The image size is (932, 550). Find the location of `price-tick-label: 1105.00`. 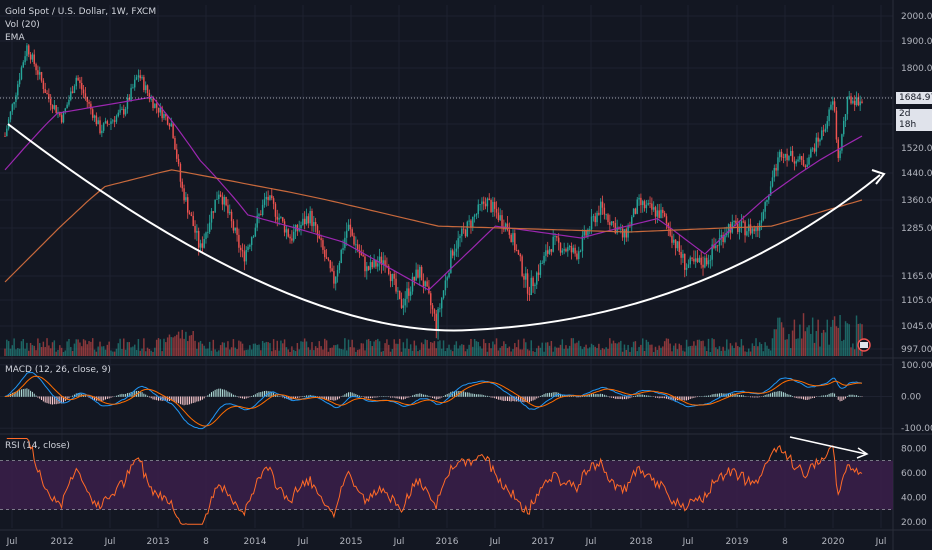

price-tick-label: 1105.00 is located at coordinates (916, 301).